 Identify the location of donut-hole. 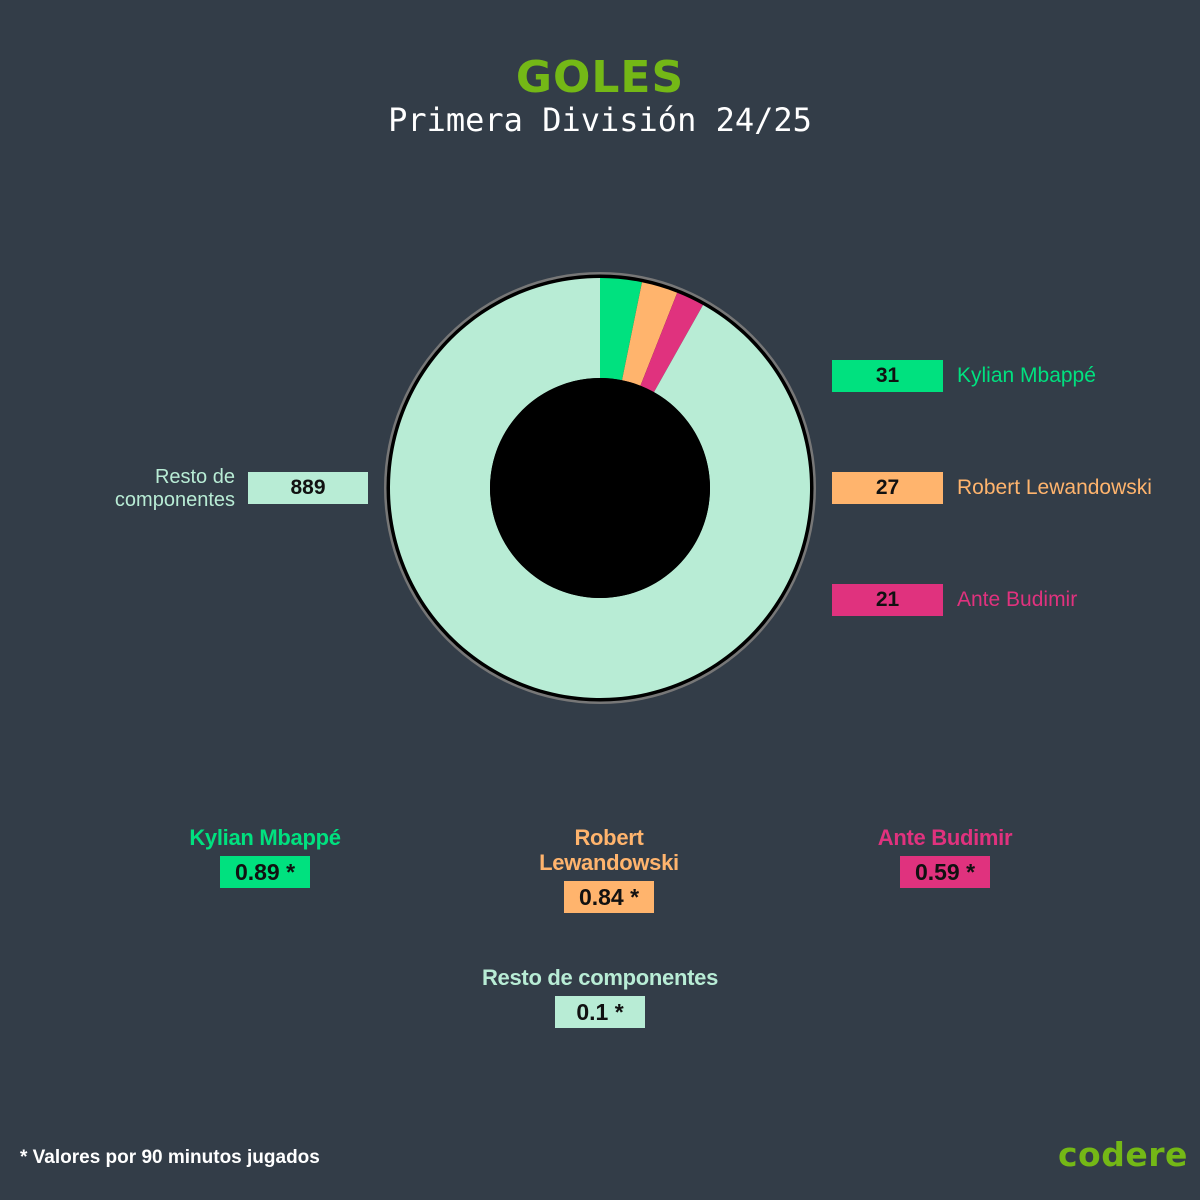
(600, 488).